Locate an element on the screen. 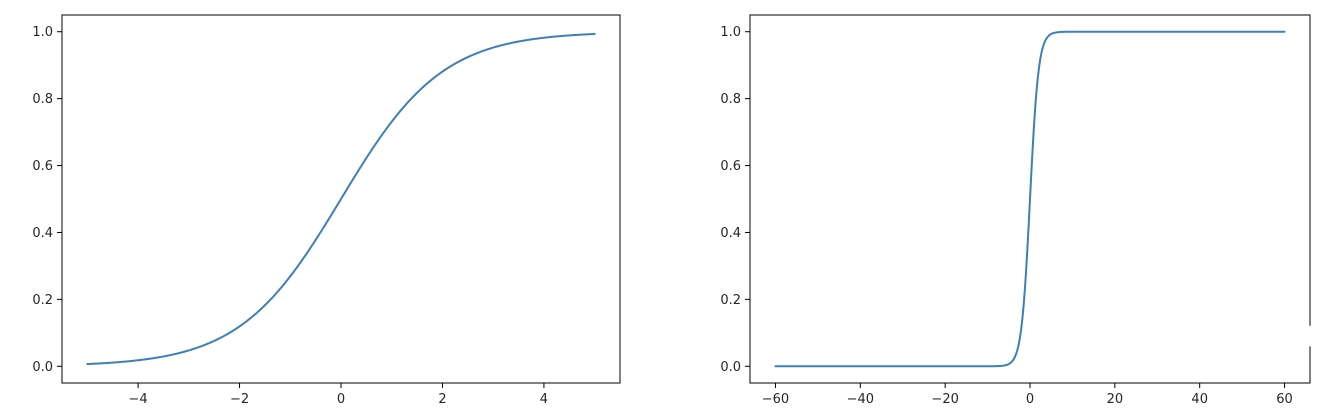 The height and width of the screenshot is (420, 1332). x-tick-label: −20 is located at coordinates (944, 399).